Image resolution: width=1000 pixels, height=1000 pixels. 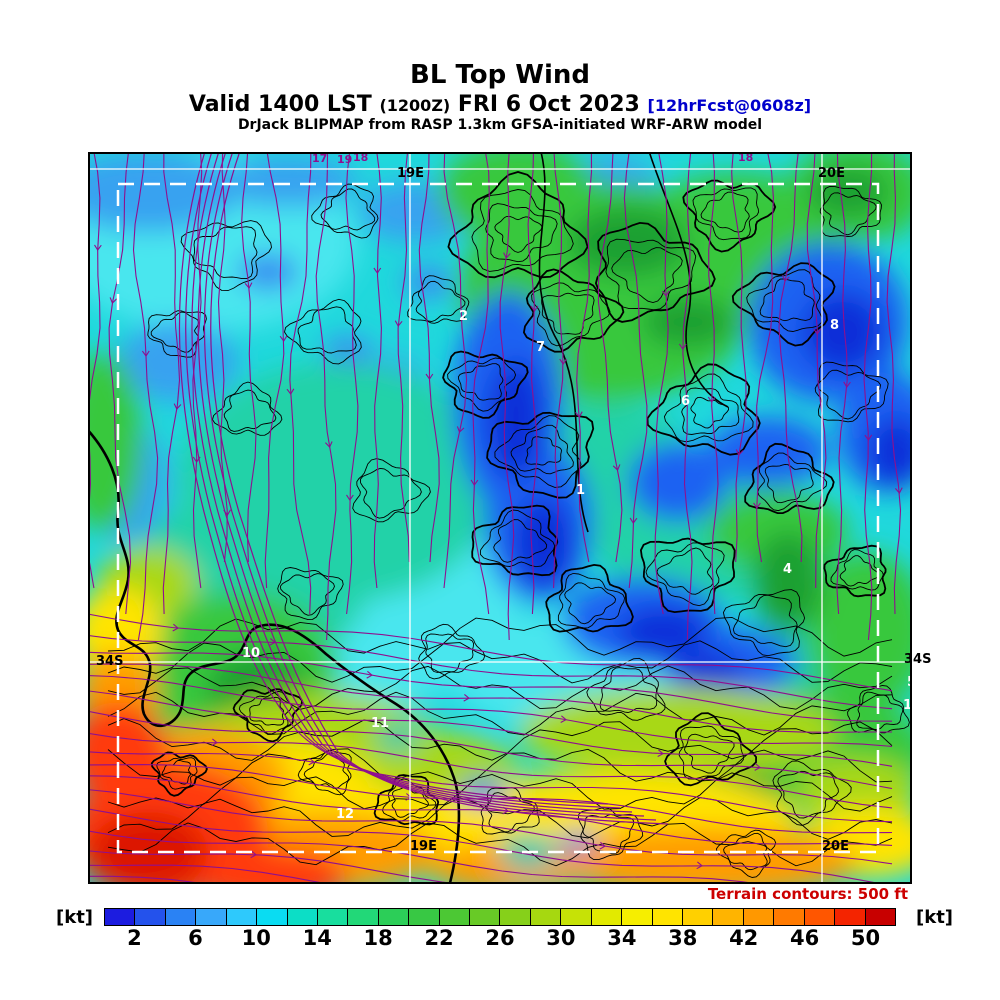 What do you see at coordinates (280, 104) in the screenshot?
I see `valid-time: Valid 1400 LST` at bounding box center [280, 104].